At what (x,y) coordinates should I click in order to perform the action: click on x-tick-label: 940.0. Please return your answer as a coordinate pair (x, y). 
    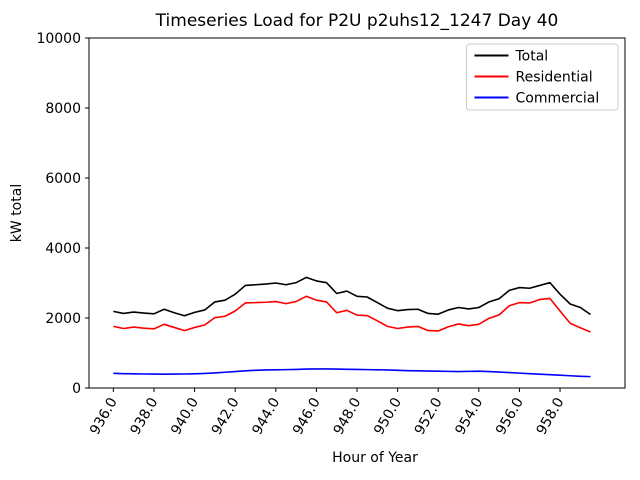
    Looking at the image, I should click on (185, 416).